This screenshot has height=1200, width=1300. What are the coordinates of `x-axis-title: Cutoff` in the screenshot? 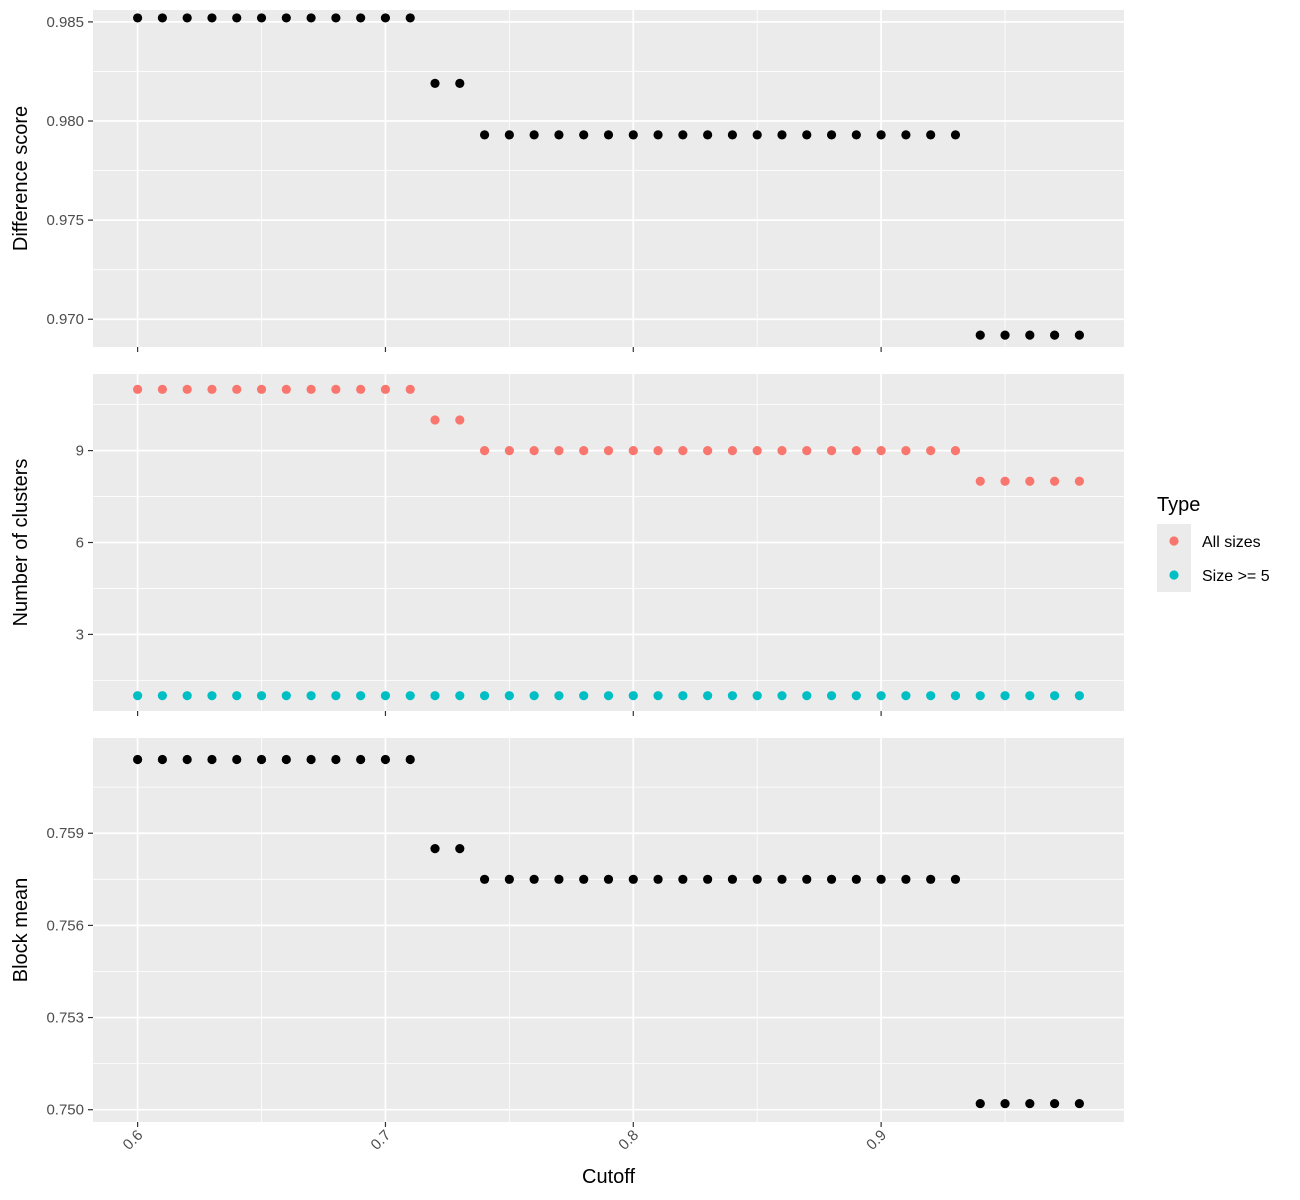 It's located at (608, 1177).